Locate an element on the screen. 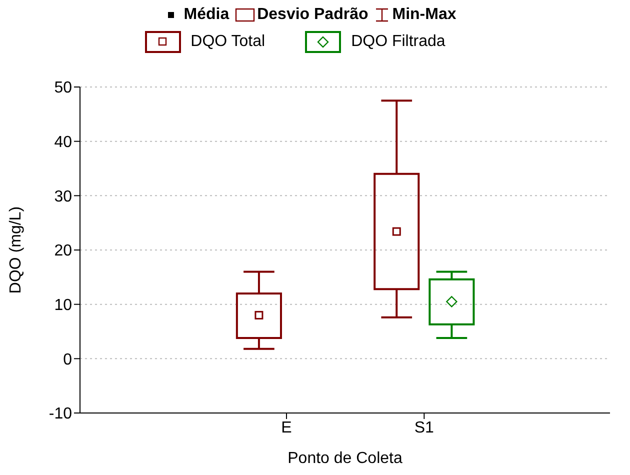 This screenshot has width=630, height=475. text: Média is located at coordinates (207, 15).